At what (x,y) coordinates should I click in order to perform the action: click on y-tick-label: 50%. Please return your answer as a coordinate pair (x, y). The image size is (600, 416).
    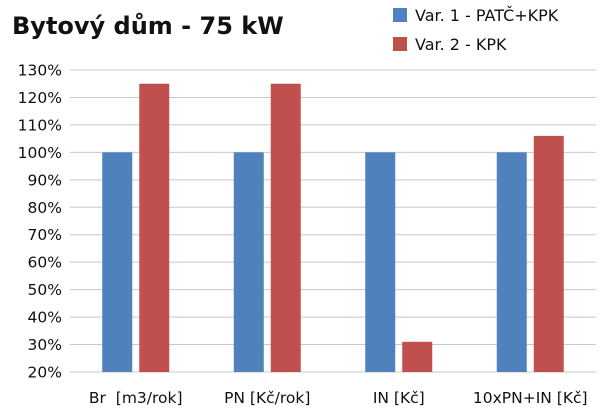
    Looking at the image, I should click on (45, 290).